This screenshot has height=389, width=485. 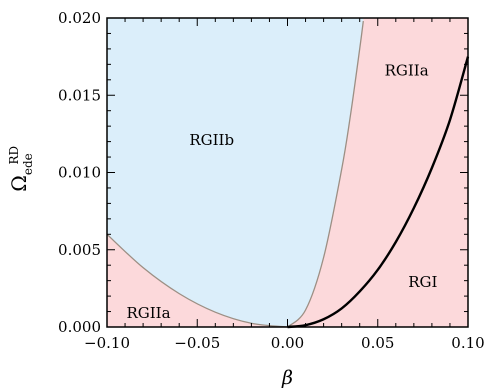 What do you see at coordinates (422, 282) in the screenshot?
I see `region-label: RGI` at bounding box center [422, 282].